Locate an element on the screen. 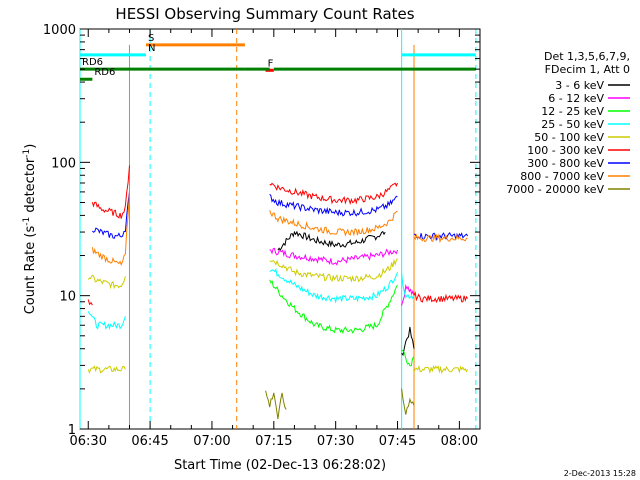  x-axis-label: Start Time (02-Dec-13 06:28:02) is located at coordinates (280, 465).